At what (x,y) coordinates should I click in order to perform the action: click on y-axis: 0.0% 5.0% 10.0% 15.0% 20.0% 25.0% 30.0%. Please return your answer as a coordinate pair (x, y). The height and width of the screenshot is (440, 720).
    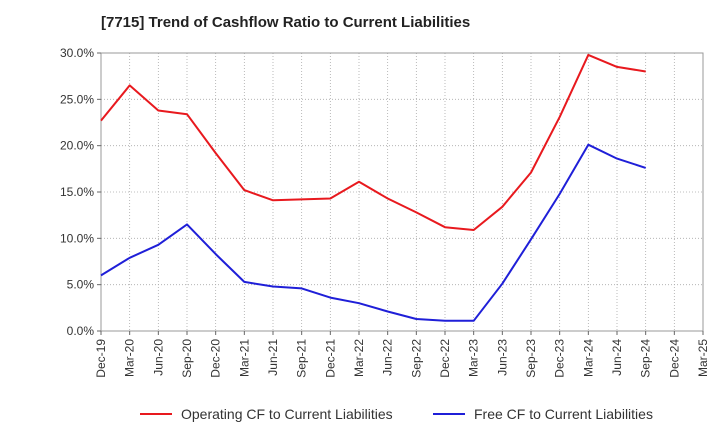
    Looking at the image, I should click on (80, 192).